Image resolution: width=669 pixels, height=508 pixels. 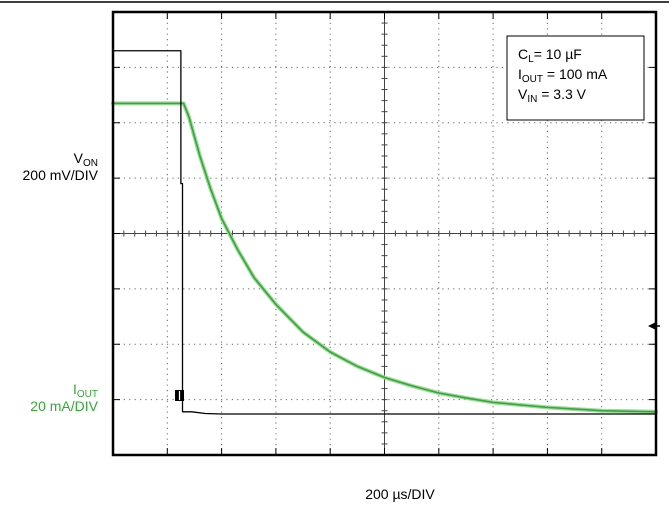 I want to click on iout-label-sub: OUT, so click(x=87, y=394).